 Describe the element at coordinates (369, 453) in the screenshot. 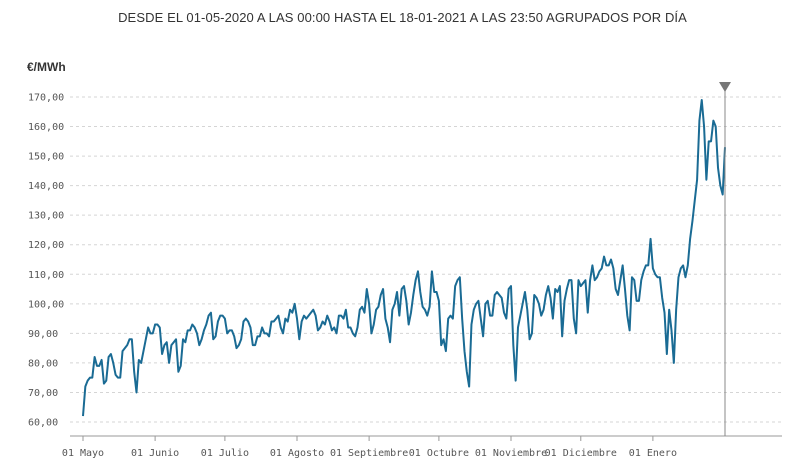

I see `x-tick-label: 01 Septiembre` at that location.